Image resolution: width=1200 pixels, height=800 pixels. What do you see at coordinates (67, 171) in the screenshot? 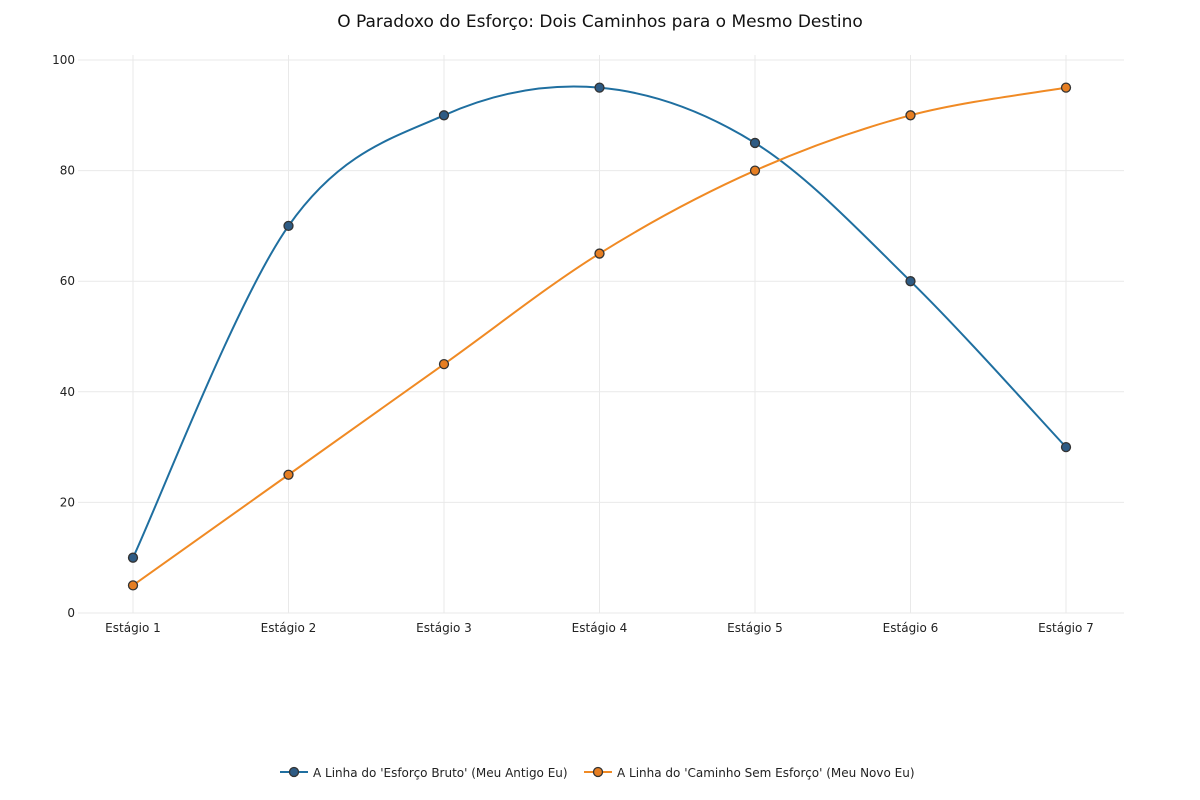
I see `y-tick-label: 80` at bounding box center [67, 171].